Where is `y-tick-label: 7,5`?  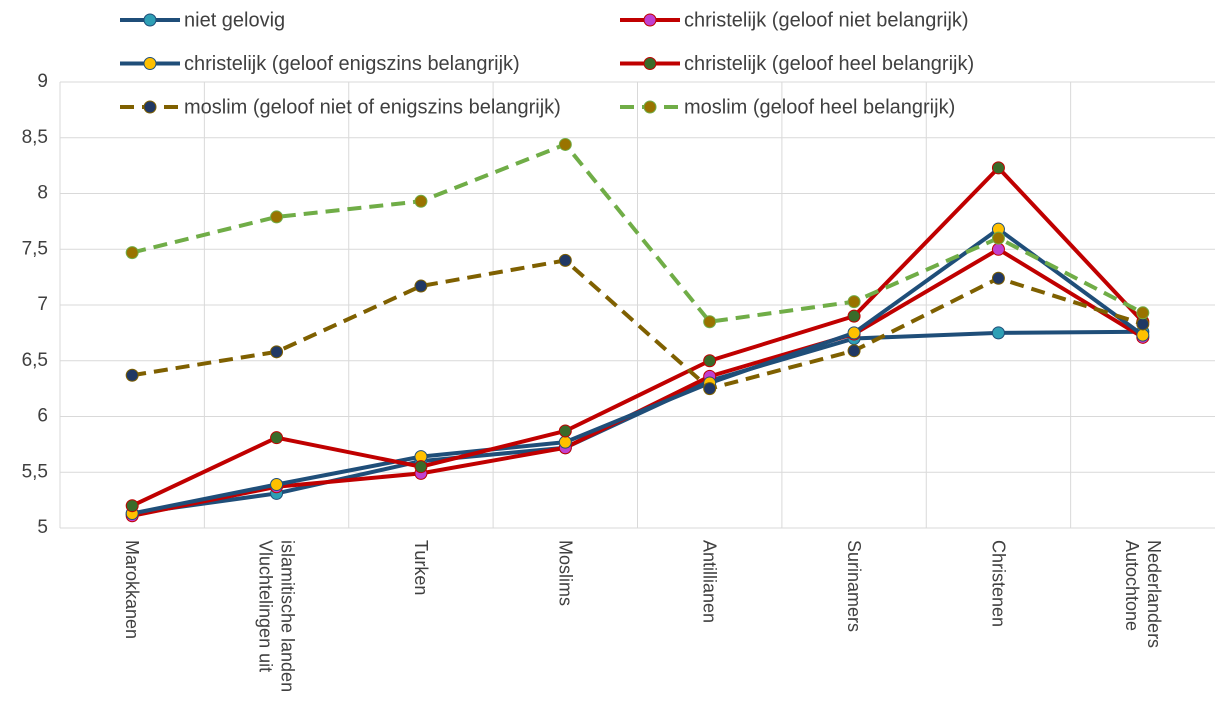 y-tick-label: 7,5 is located at coordinates (35, 248).